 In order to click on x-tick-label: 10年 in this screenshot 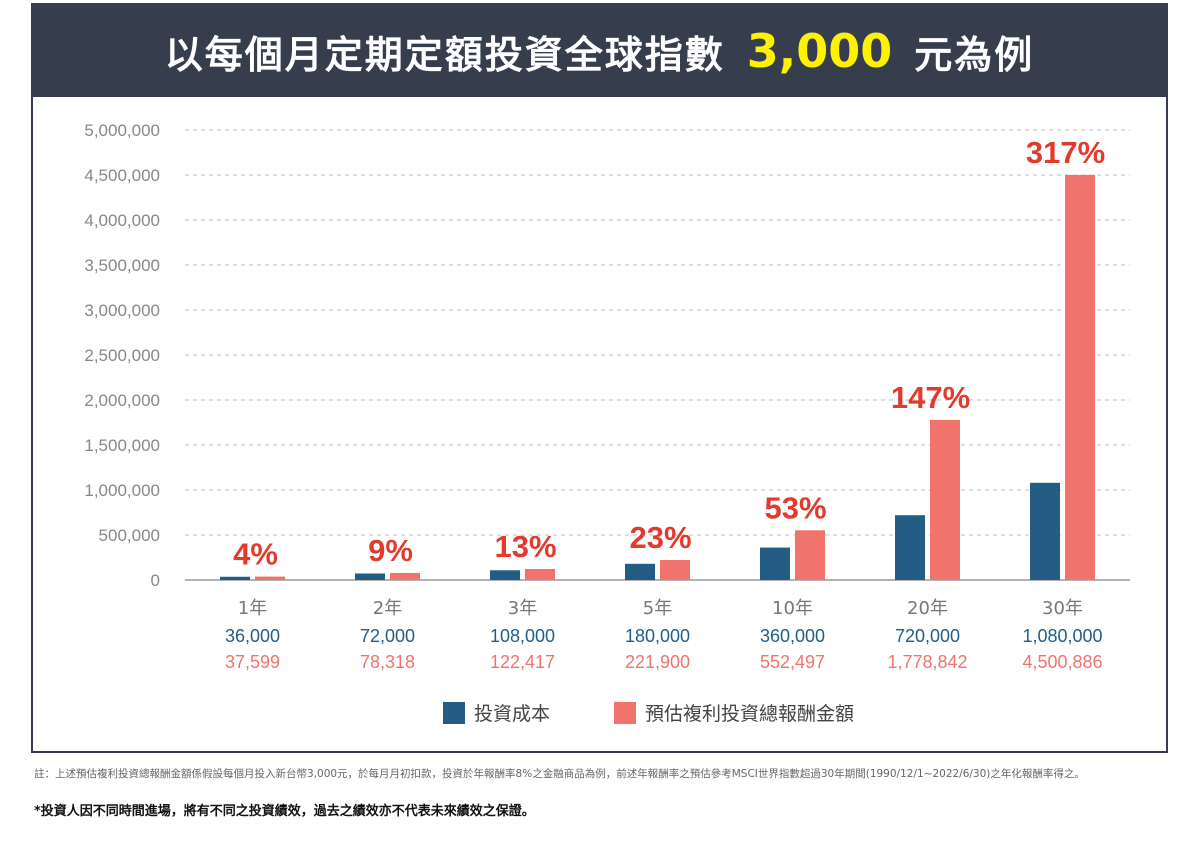, I will do `click(792, 608)`.